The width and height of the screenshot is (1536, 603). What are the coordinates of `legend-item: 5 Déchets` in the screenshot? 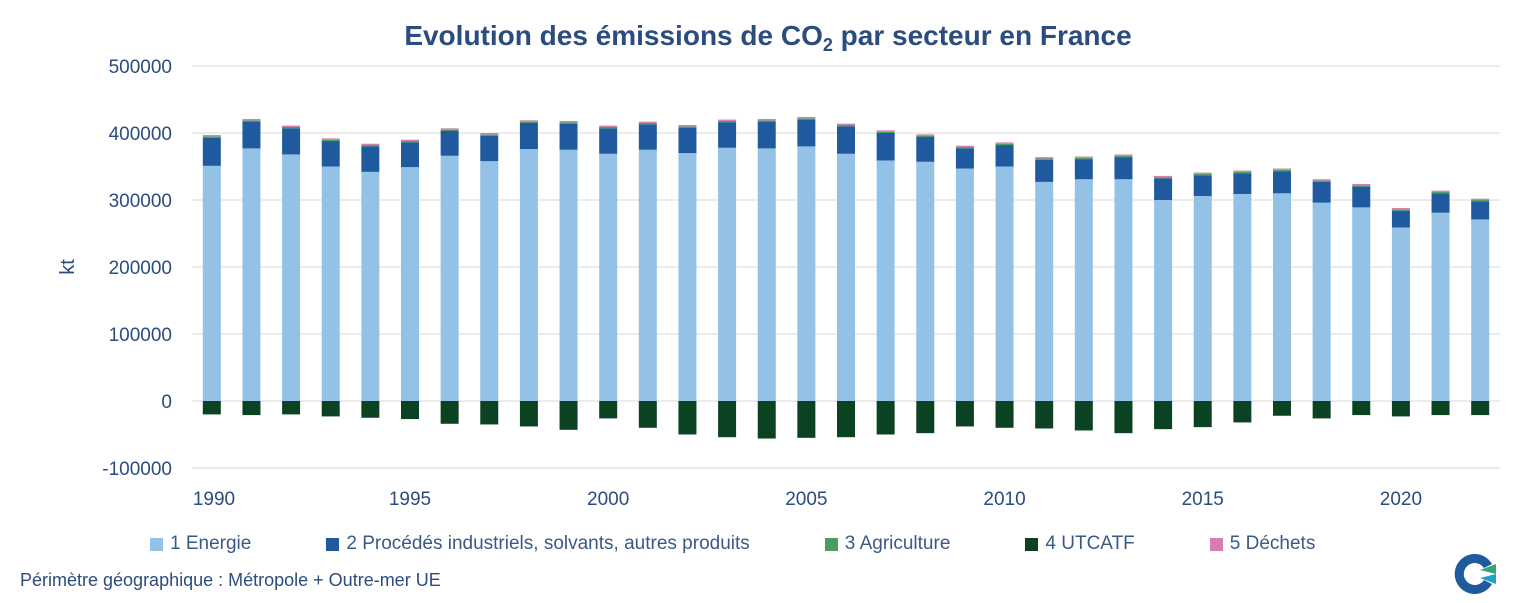 It's located at (1262, 544).